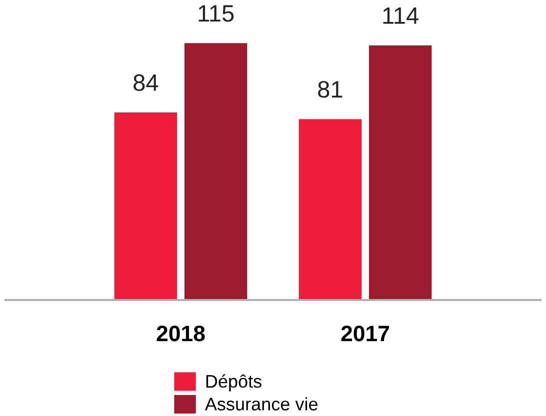  Describe the element at coordinates (180, 334) in the screenshot. I see `x-tick-label: 2018` at that location.